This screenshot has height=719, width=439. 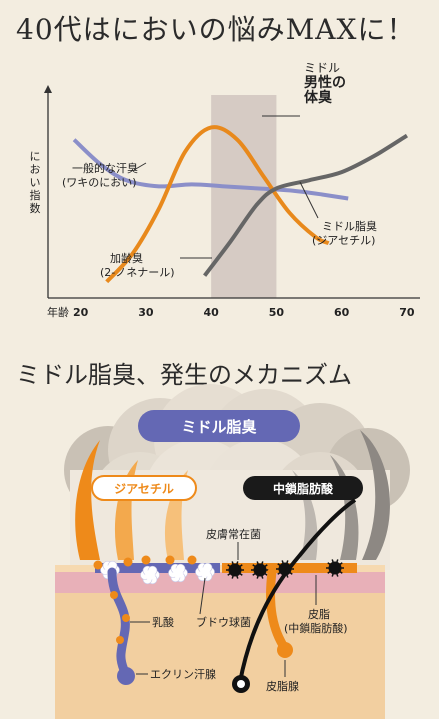 I want to click on sebum-surface, so click(x=289, y=568).